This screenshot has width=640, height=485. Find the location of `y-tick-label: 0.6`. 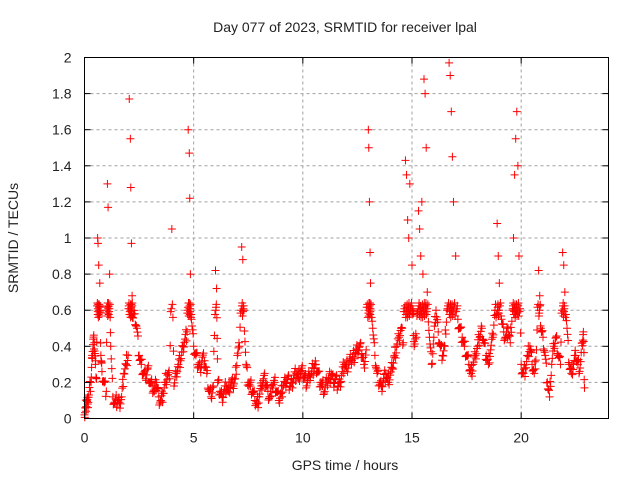

y-tick-label: 0.6 is located at coordinates (62, 310).